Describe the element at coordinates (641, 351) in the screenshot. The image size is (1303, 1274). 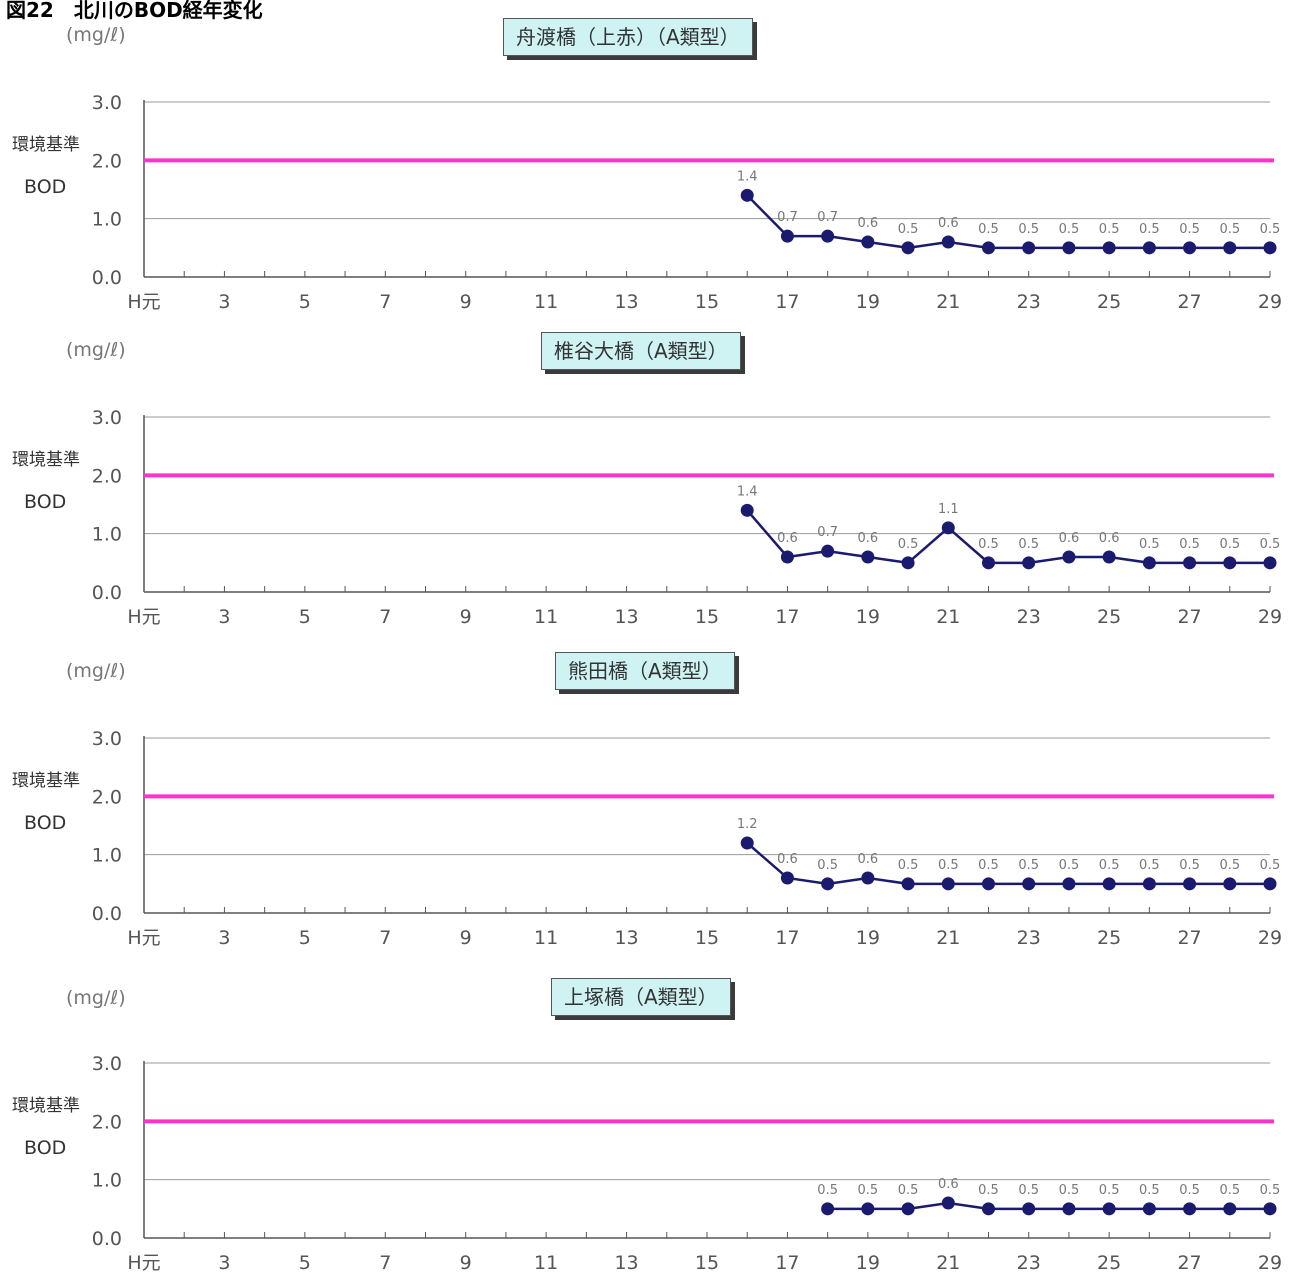
I see `chart-title: 椎谷大橋（A類型）` at that location.